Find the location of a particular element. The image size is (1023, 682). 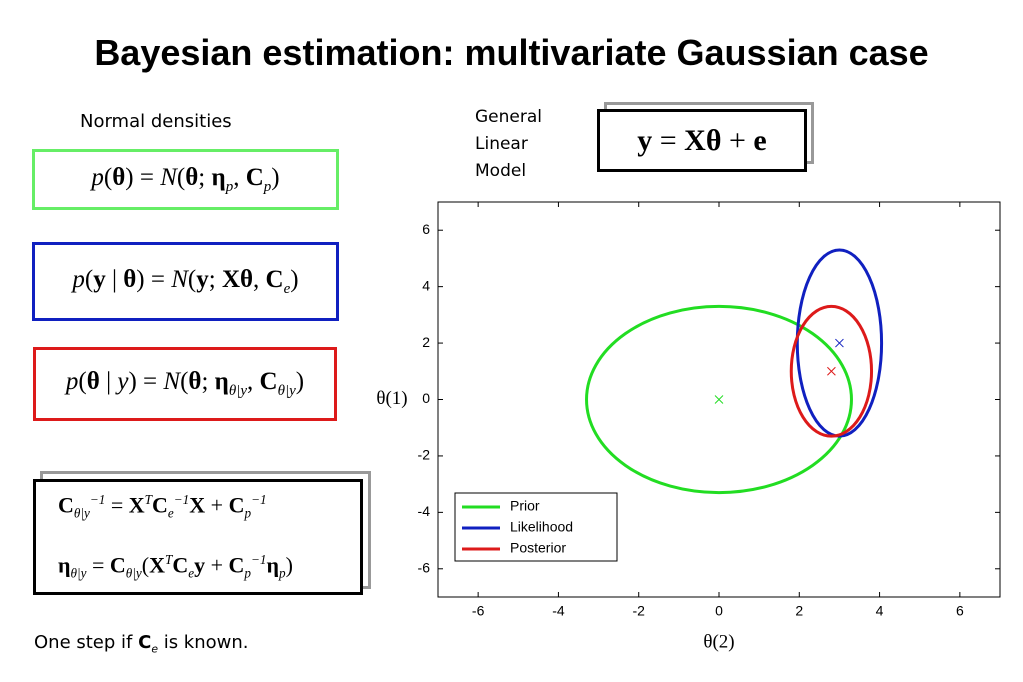

y-axis-label: θ(1) is located at coordinates (391, 398).